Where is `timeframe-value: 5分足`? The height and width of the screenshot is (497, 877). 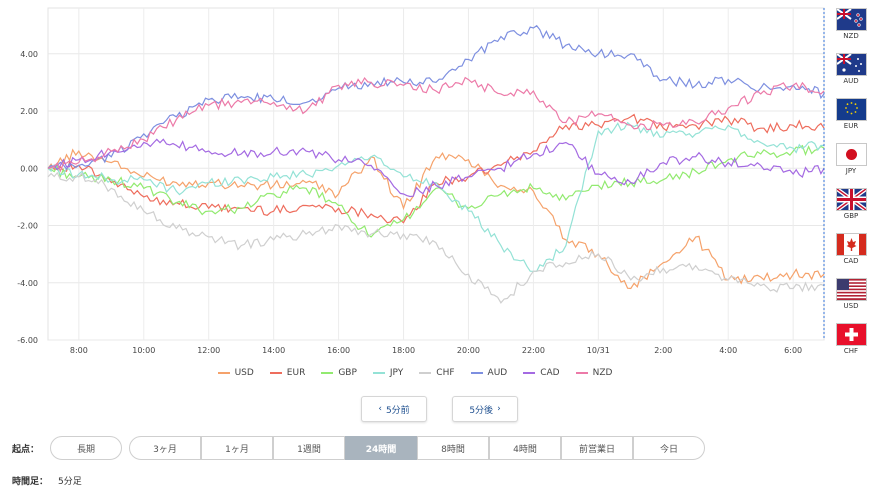
timeframe-value: 5分足 is located at coordinates (70, 482).